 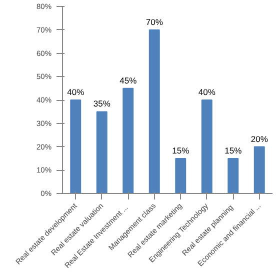 What do you see at coordinates (259, 139) in the screenshot?
I see `data-label: 20%` at bounding box center [259, 139].